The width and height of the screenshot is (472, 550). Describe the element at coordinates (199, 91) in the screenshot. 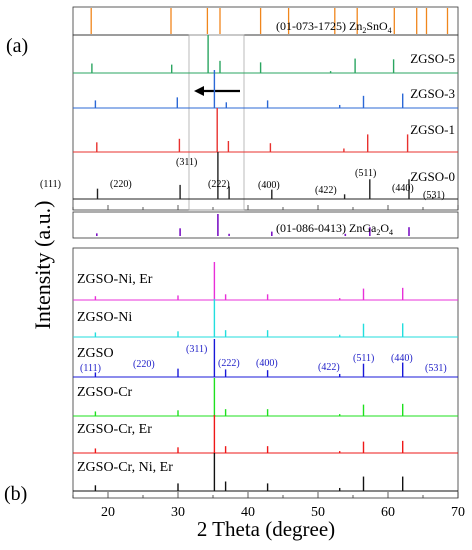

I see `shift-arrow-head` at that location.